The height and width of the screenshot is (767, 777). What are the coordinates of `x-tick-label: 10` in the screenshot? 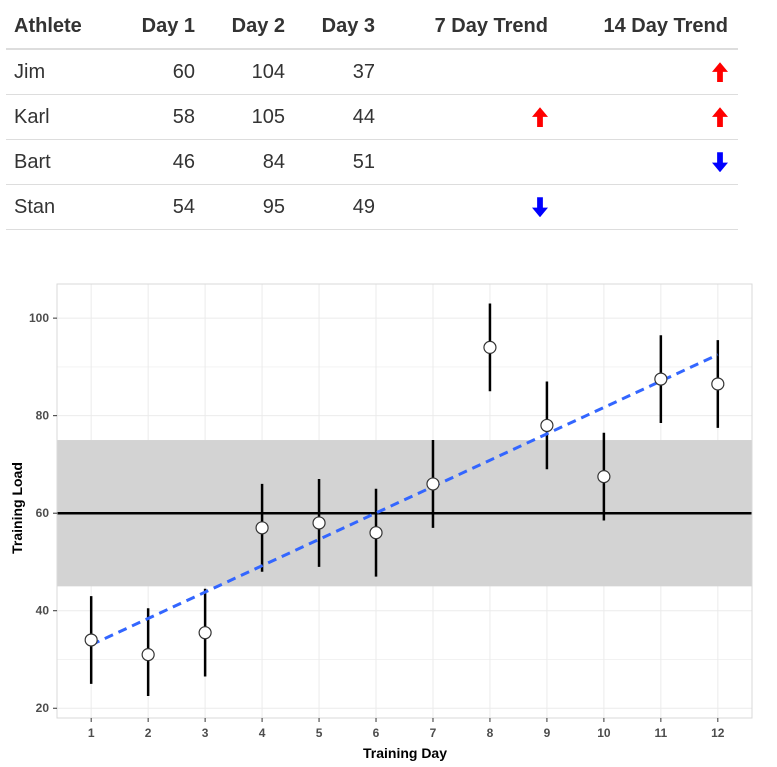 It's located at (604, 733).